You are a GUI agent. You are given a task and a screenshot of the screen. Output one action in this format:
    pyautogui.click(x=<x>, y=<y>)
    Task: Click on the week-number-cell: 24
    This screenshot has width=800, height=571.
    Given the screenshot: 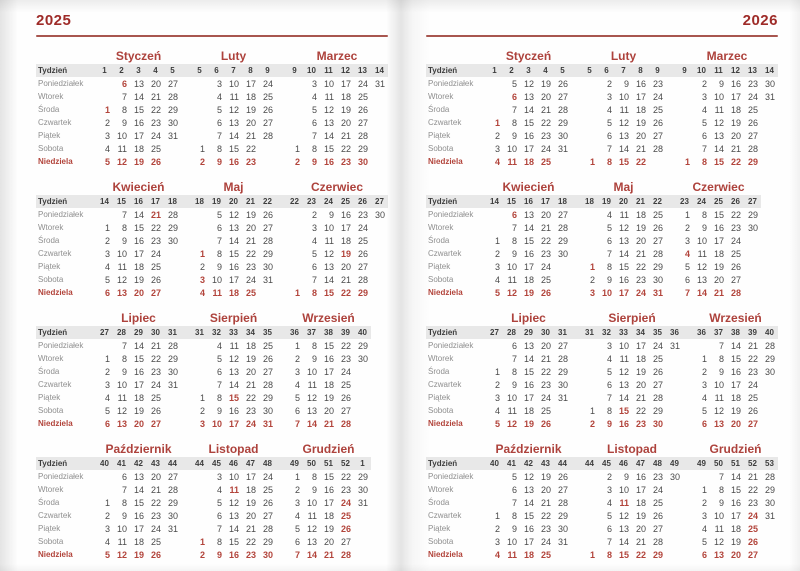 What is the action you would take?
    pyautogui.click(x=701, y=201)
    